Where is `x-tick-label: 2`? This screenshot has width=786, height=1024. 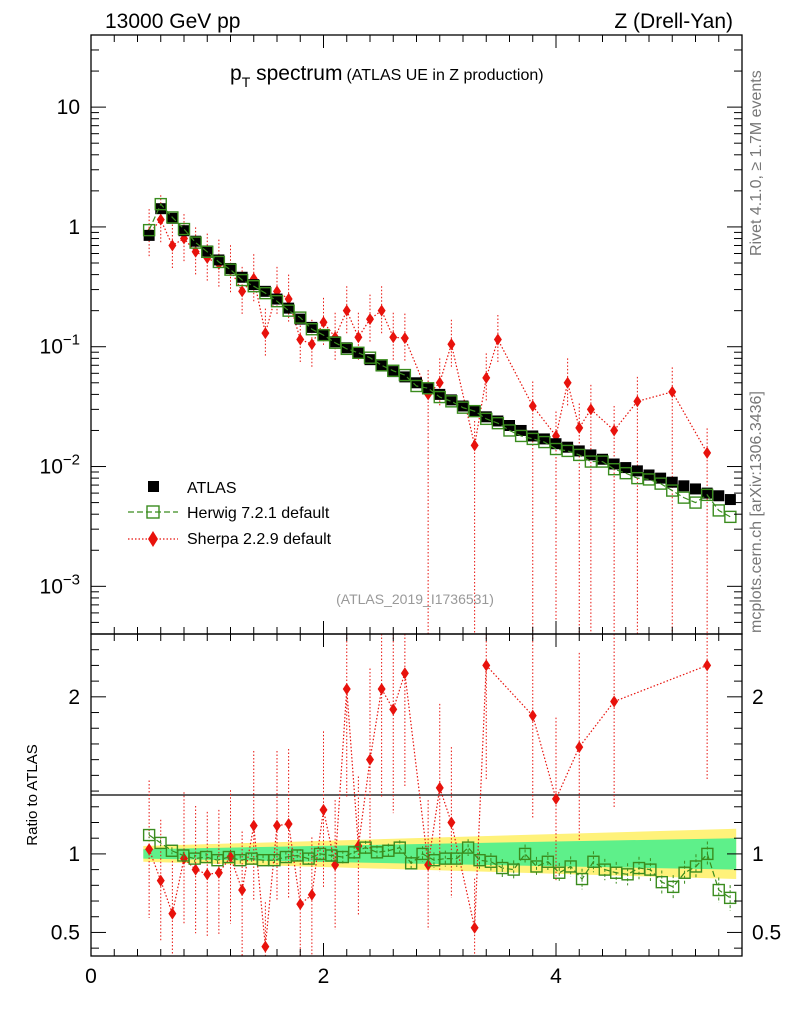
x-tick-label: 2 is located at coordinates (324, 976).